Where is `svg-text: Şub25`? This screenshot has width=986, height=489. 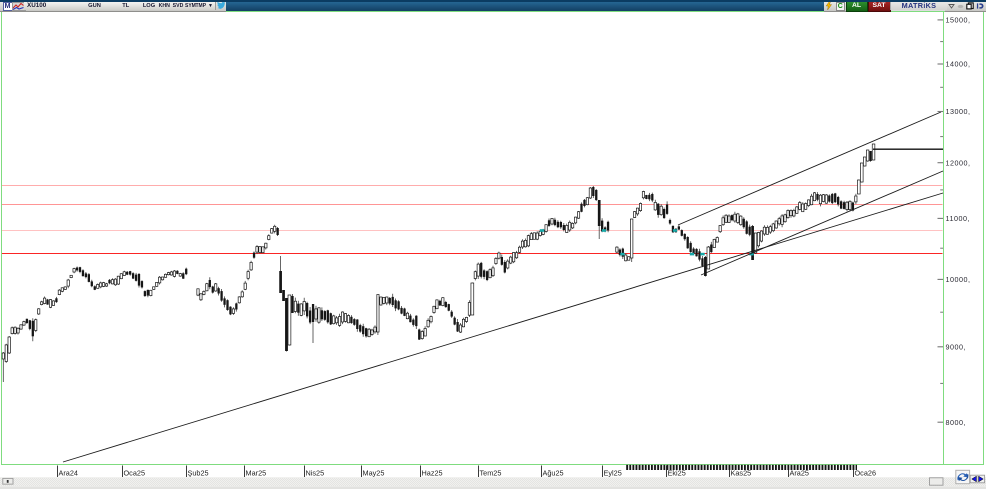 svg-text: Şub25 is located at coordinates (198, 473).